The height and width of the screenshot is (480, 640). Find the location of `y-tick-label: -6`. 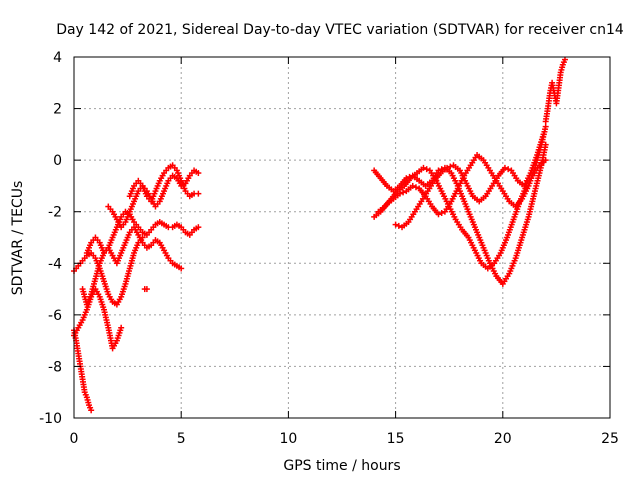

y-tick-label: -6 is located at coordinates (55, 316).